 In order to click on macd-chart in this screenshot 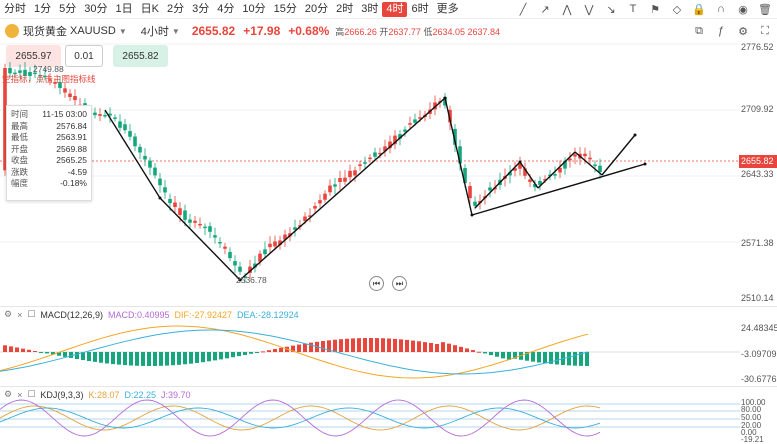, I will do `click(370, 352)`.